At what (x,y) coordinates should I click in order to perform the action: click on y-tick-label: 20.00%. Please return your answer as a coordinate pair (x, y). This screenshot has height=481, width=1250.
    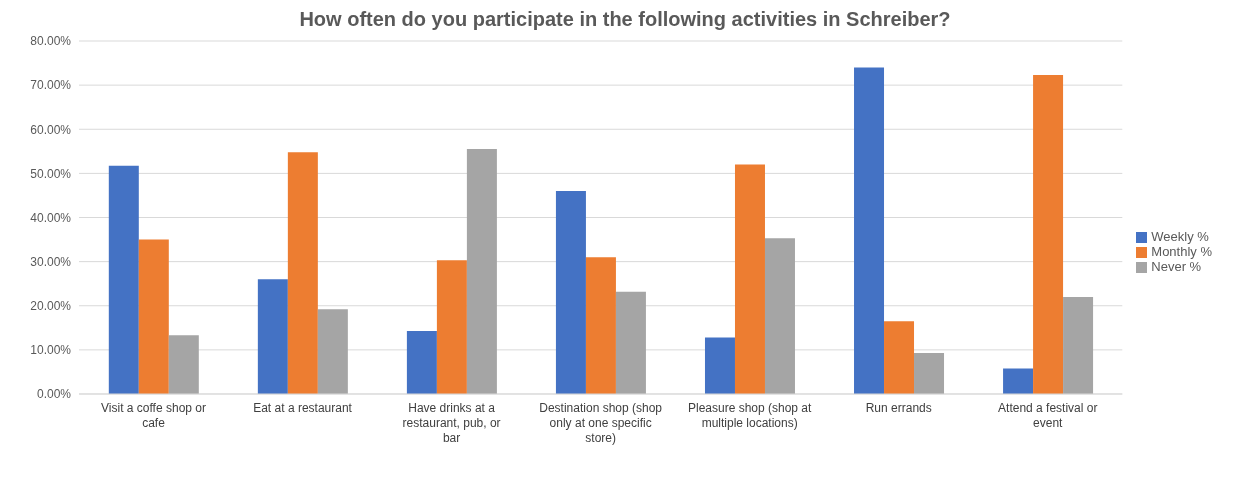
    Looking at the image, I should click on (51, 306).